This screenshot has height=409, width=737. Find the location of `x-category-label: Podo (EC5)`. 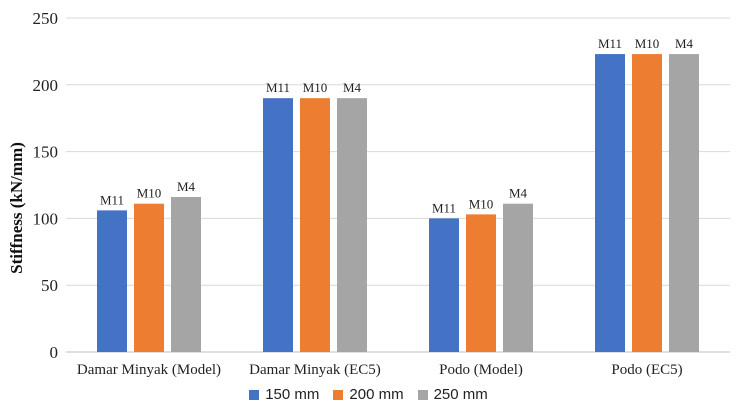

x-category-label: Podo (EC5) is located at coordinates (646, 370).